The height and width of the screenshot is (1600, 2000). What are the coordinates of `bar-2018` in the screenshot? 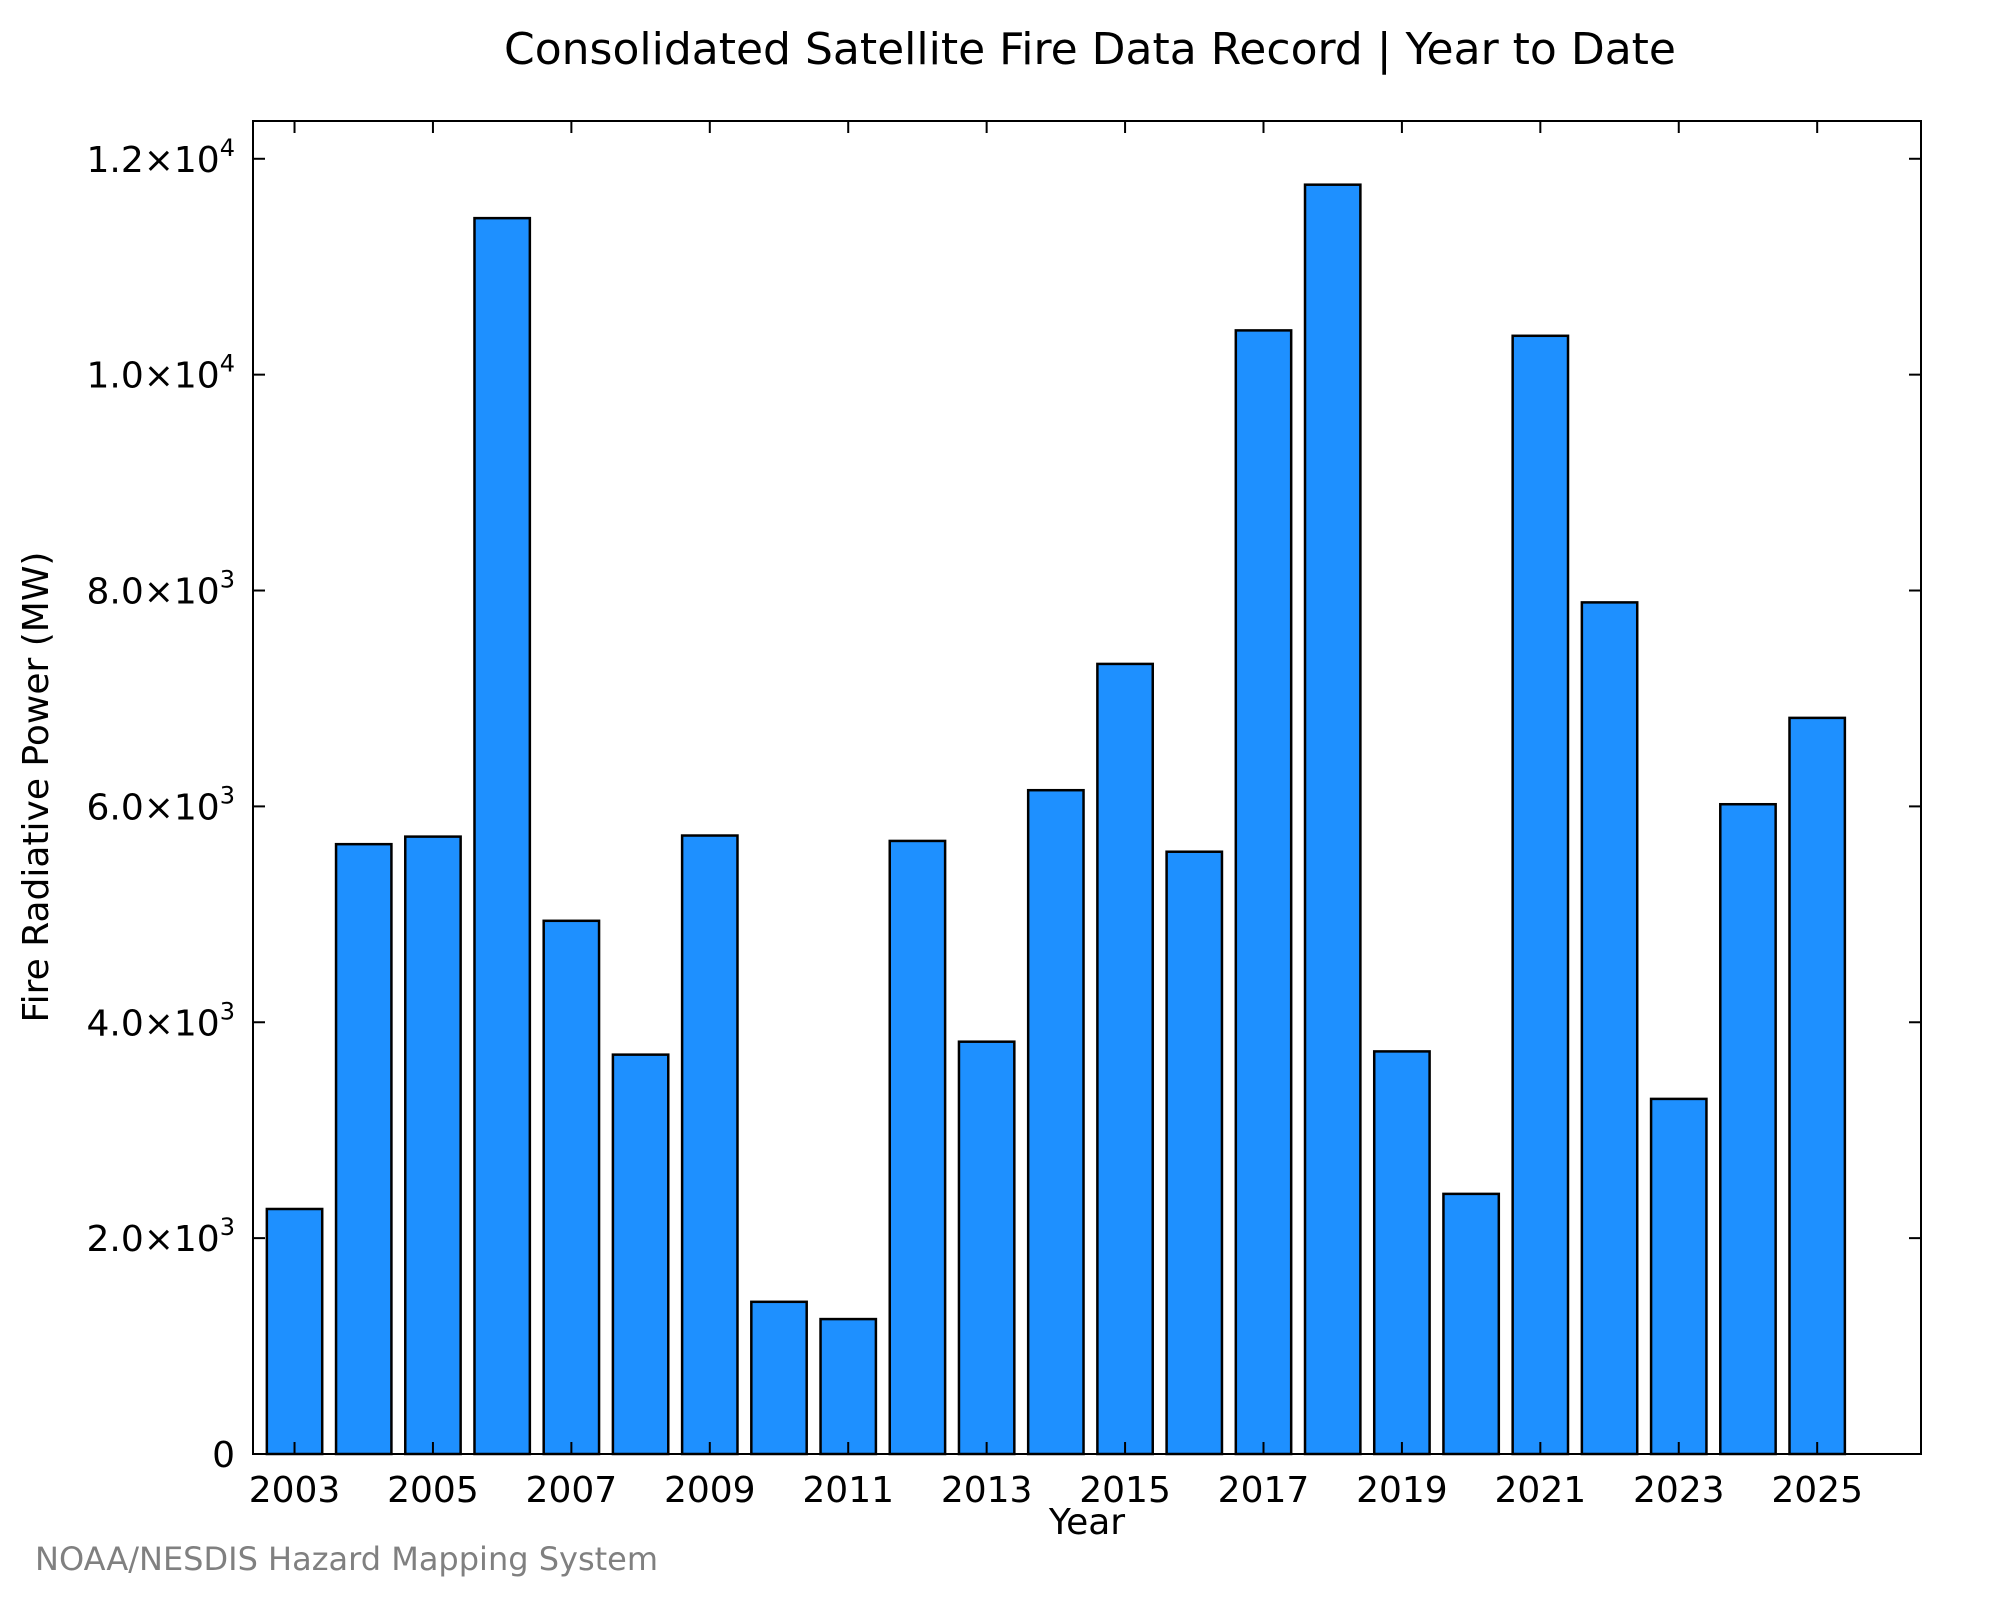 It's located at (1332, 819).